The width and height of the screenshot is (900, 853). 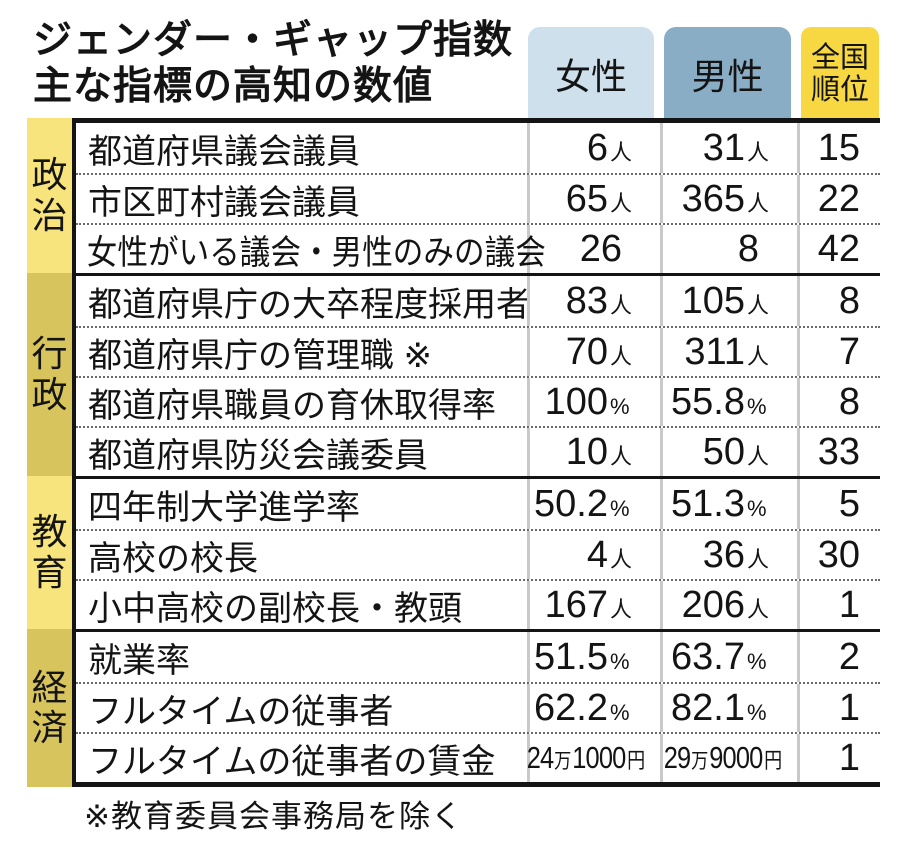 I want to click on male-value-cell: 82.1%, so click(x=728, y=708).